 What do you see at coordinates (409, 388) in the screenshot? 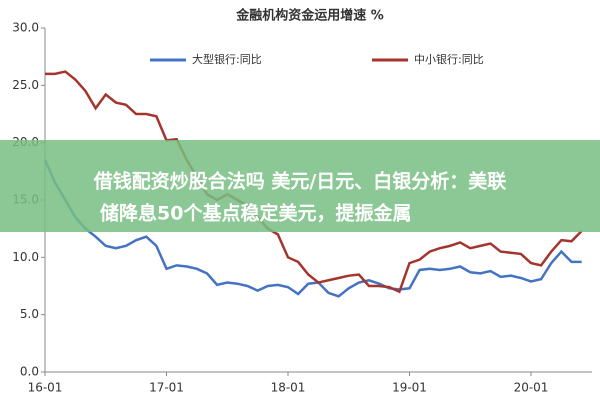
I see `x-tick-label: 19-01` at bounding box center [409, 388].